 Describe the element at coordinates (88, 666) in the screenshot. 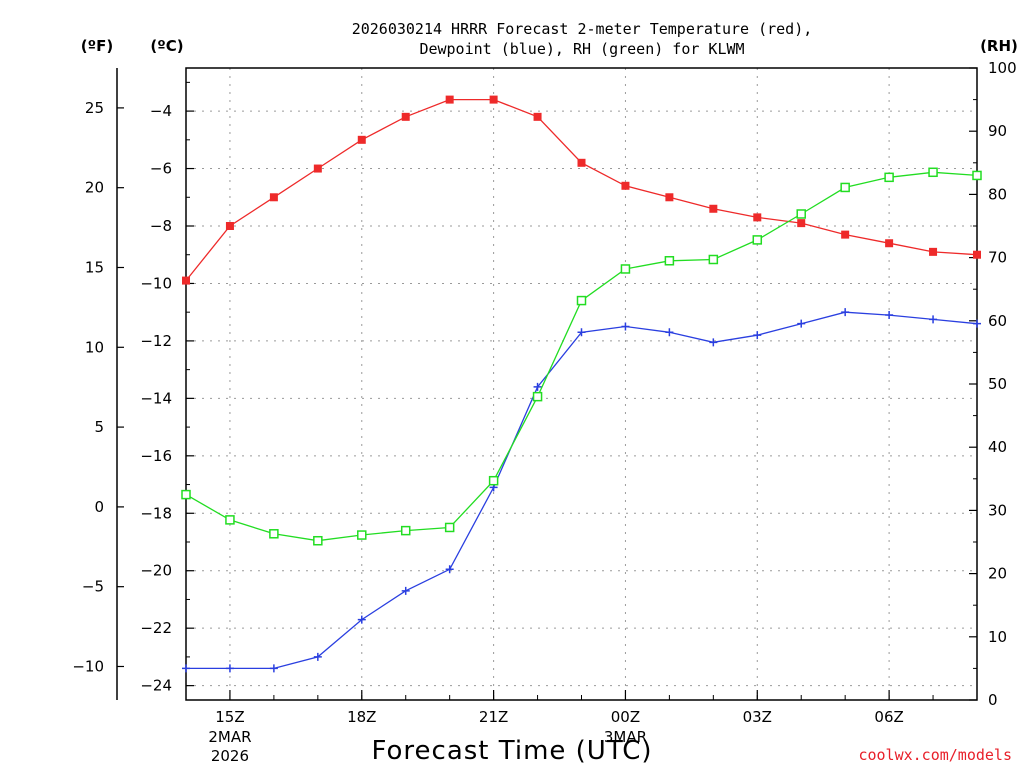

I see `fahrenheit-tick-label: −10` at that location.